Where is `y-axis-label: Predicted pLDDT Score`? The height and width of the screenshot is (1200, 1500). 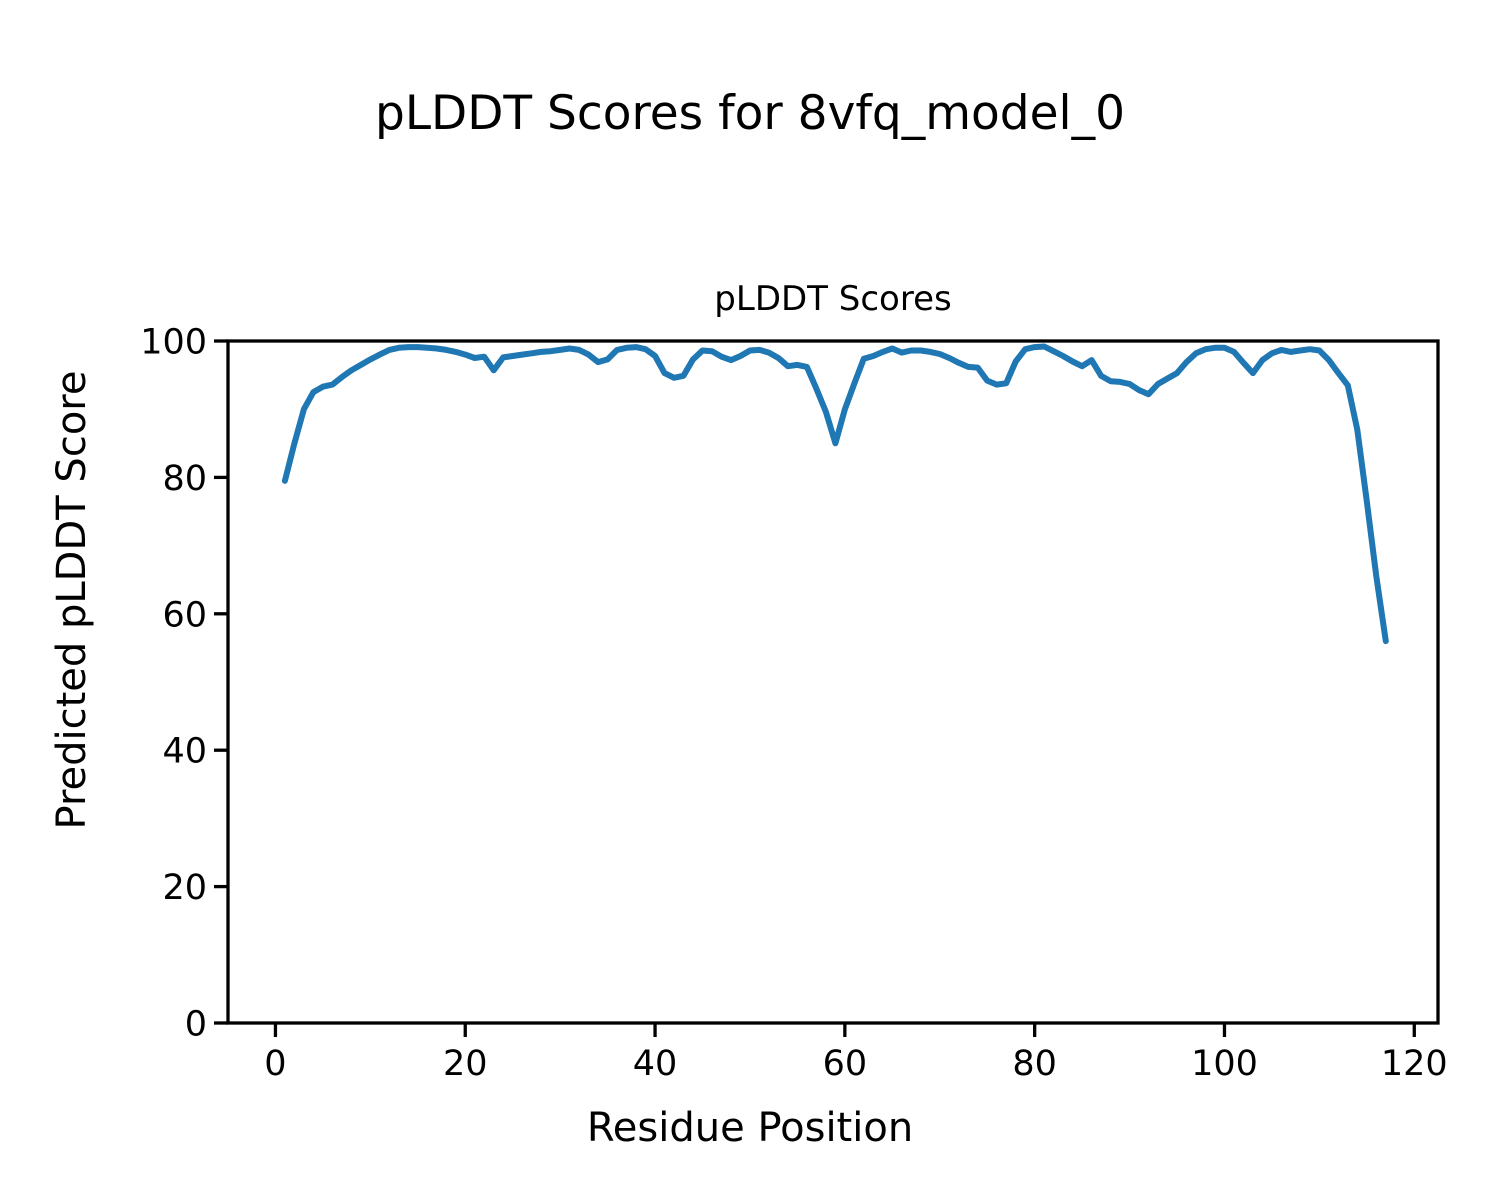 y-axis-label: Predicted pLDDT Score is located at coordinates (72, 600).